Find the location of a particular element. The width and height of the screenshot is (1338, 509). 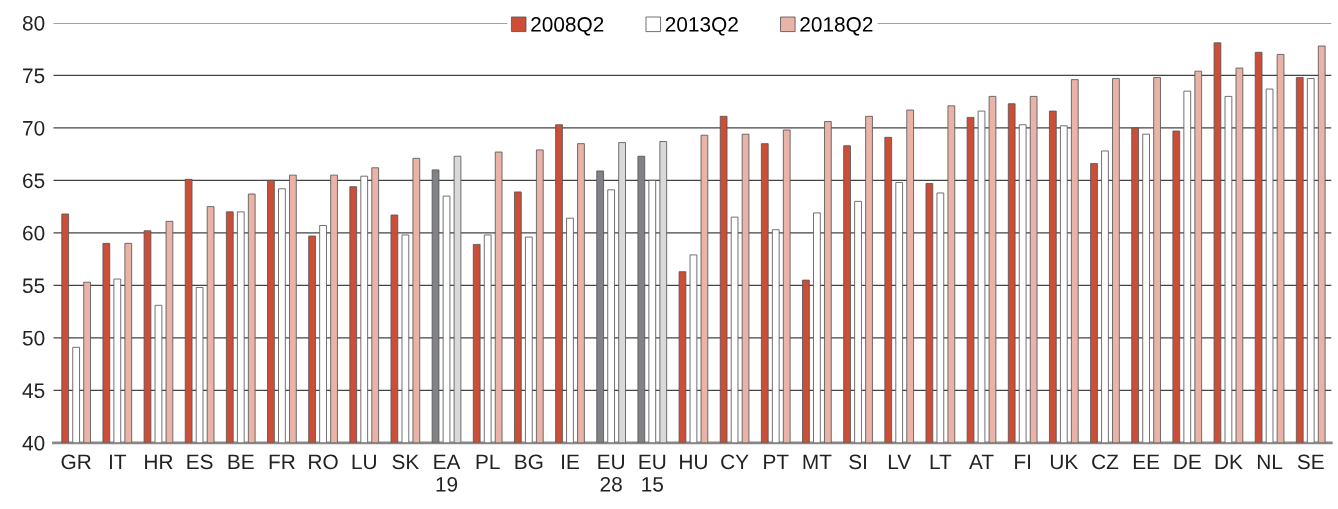

legend-label: 2008Q2 is located at coordinates (567, 26).